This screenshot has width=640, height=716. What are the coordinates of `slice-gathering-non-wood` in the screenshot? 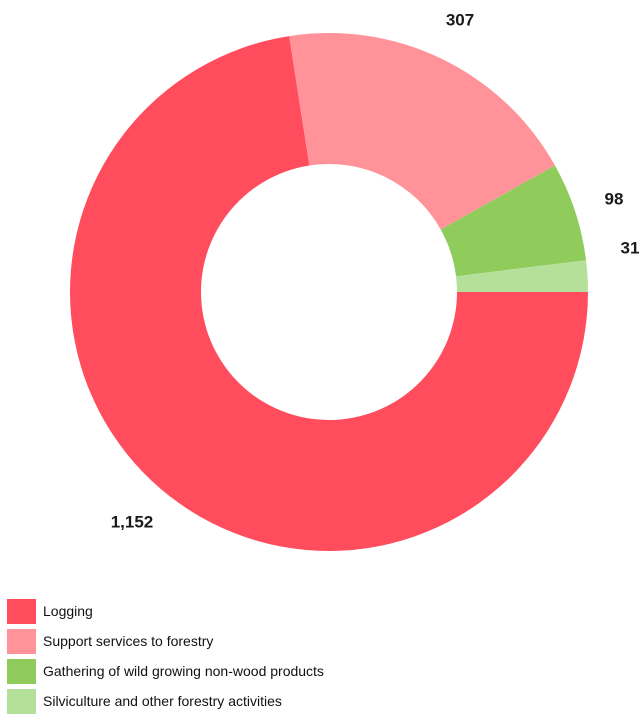 It's located at (513, 221).